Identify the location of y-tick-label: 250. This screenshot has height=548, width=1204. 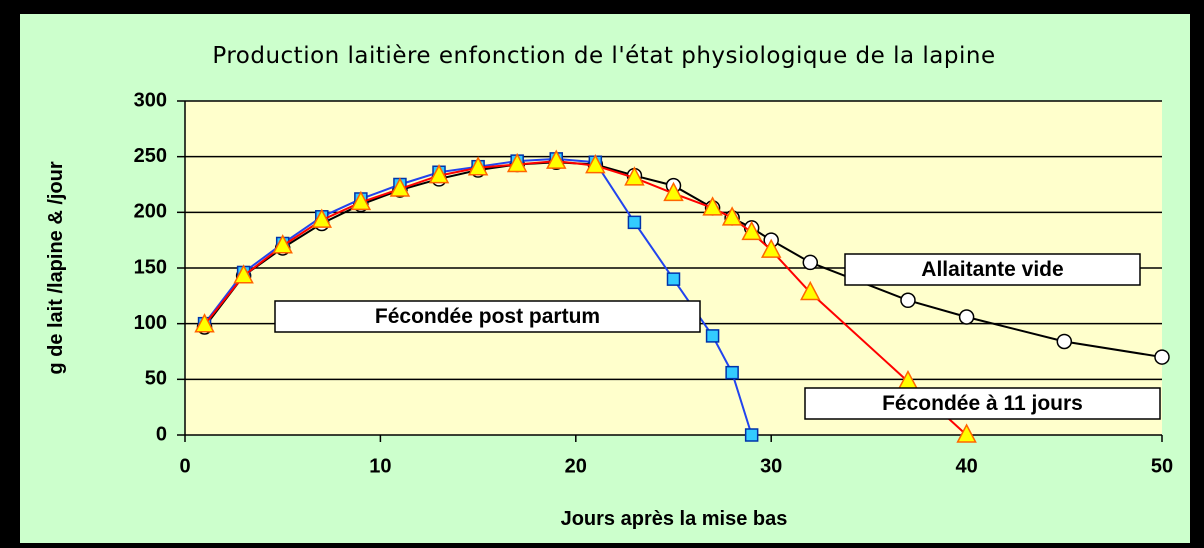
(150, 156).